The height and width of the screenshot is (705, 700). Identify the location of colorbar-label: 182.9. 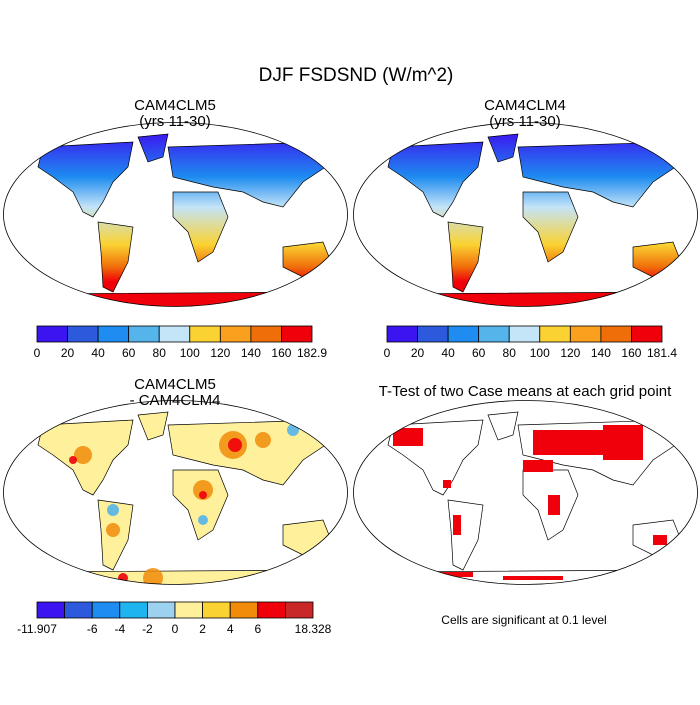
(312, 353).